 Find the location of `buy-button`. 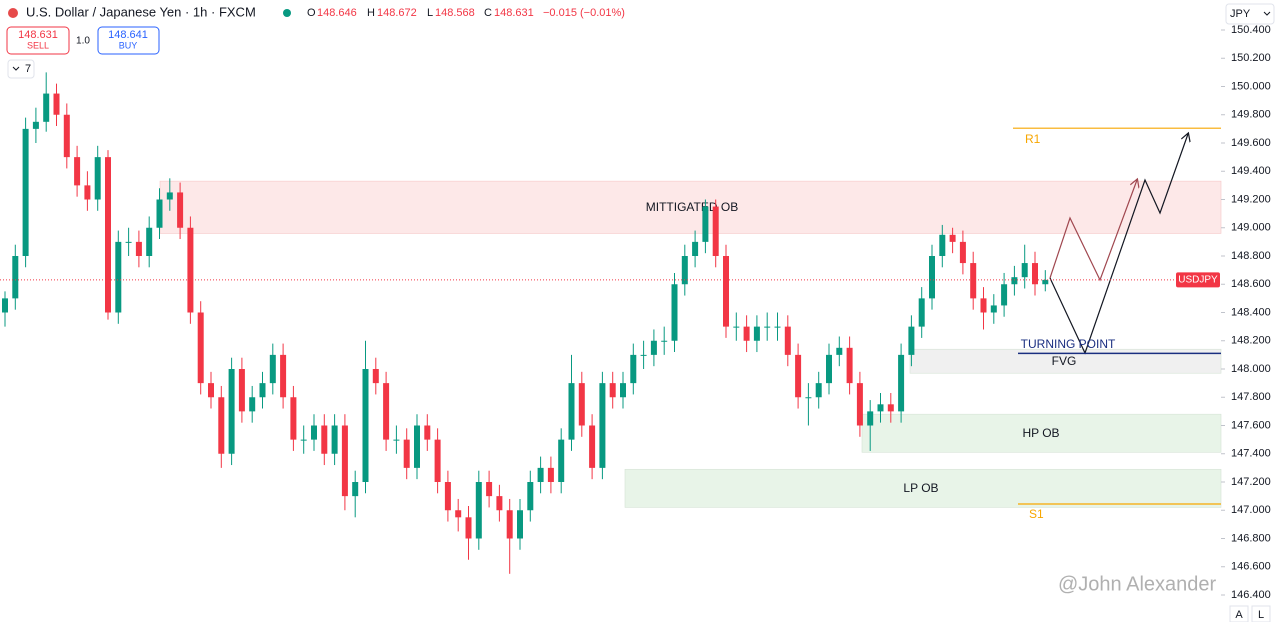

buy-button is located at coordinates (128, 40).